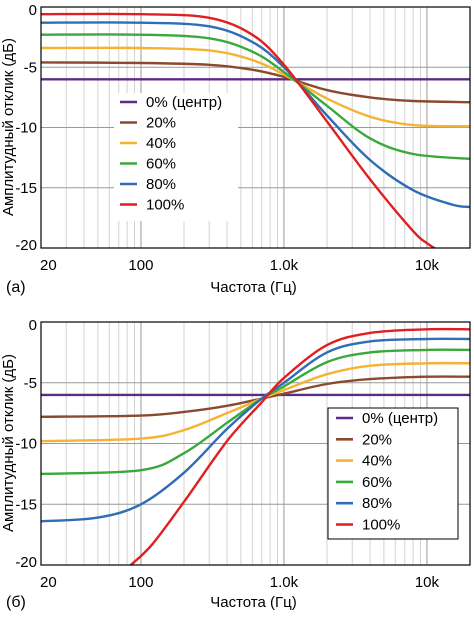 The height and width of the screenshot is (621, 474). What do you see at coordinates (16, 287) in the screenshot?
I see `panel-label: (a)` at bounding box center [16, 287].